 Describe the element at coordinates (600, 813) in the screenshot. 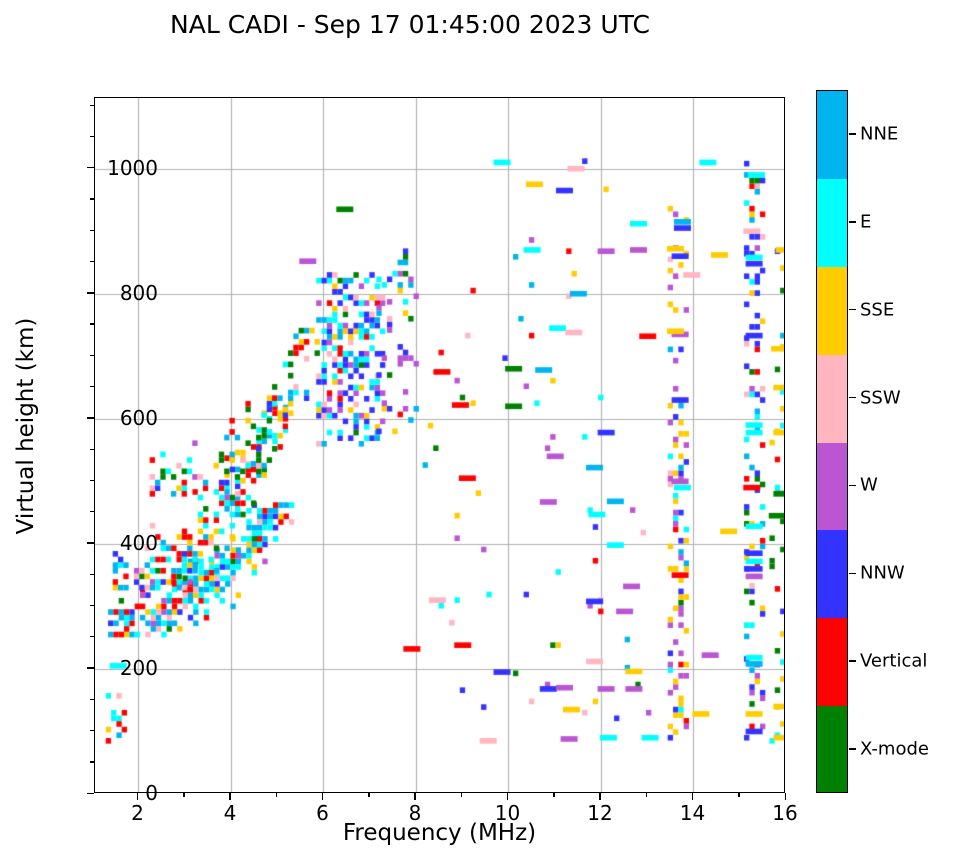

I see `x-tick-label: 12` at that location.